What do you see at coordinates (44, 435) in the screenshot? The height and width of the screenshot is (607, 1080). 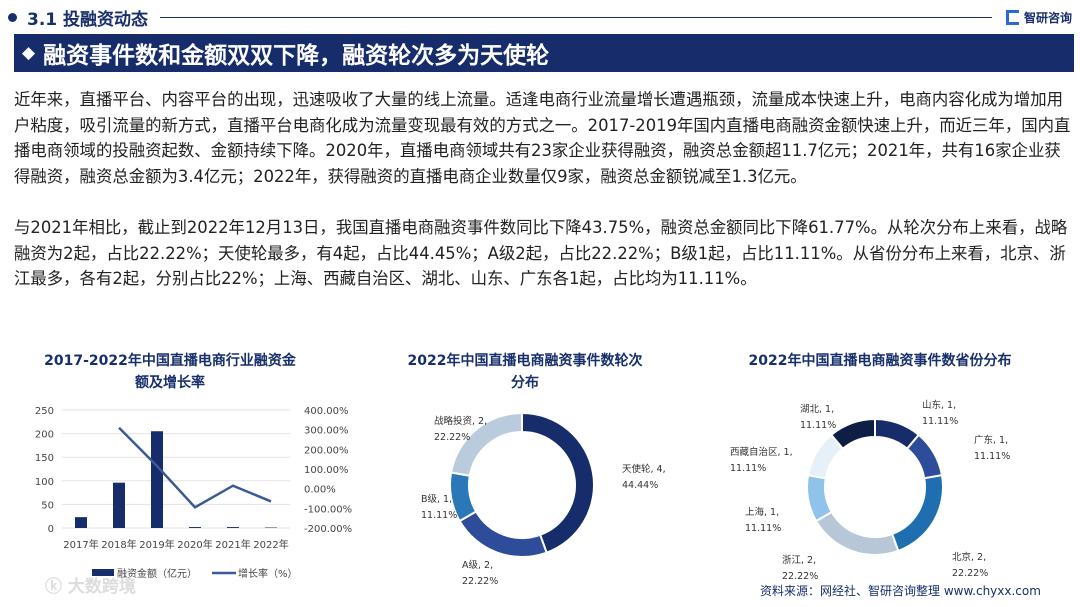 I see `y-tick-label: 200` at bounding box center [44, 435].